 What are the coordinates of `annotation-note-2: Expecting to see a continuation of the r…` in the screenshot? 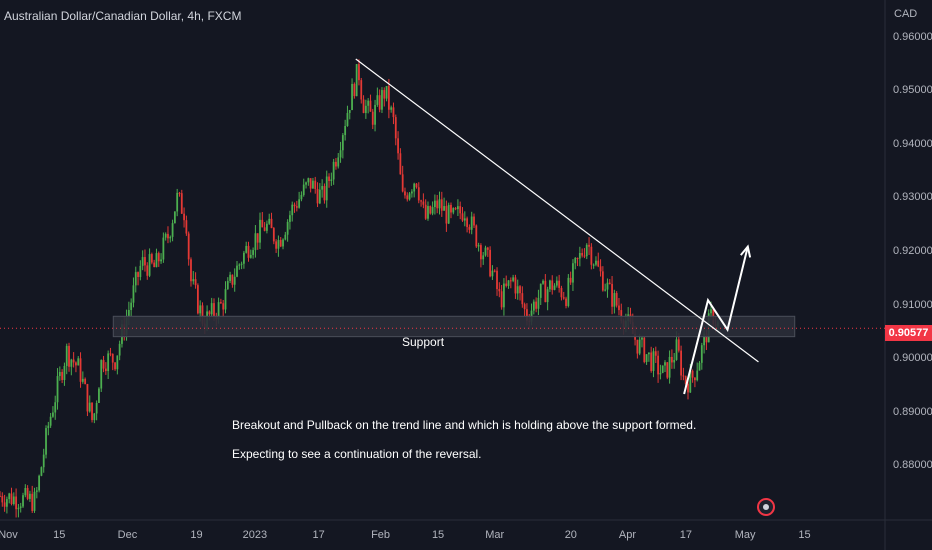 It's located at (357, 454).